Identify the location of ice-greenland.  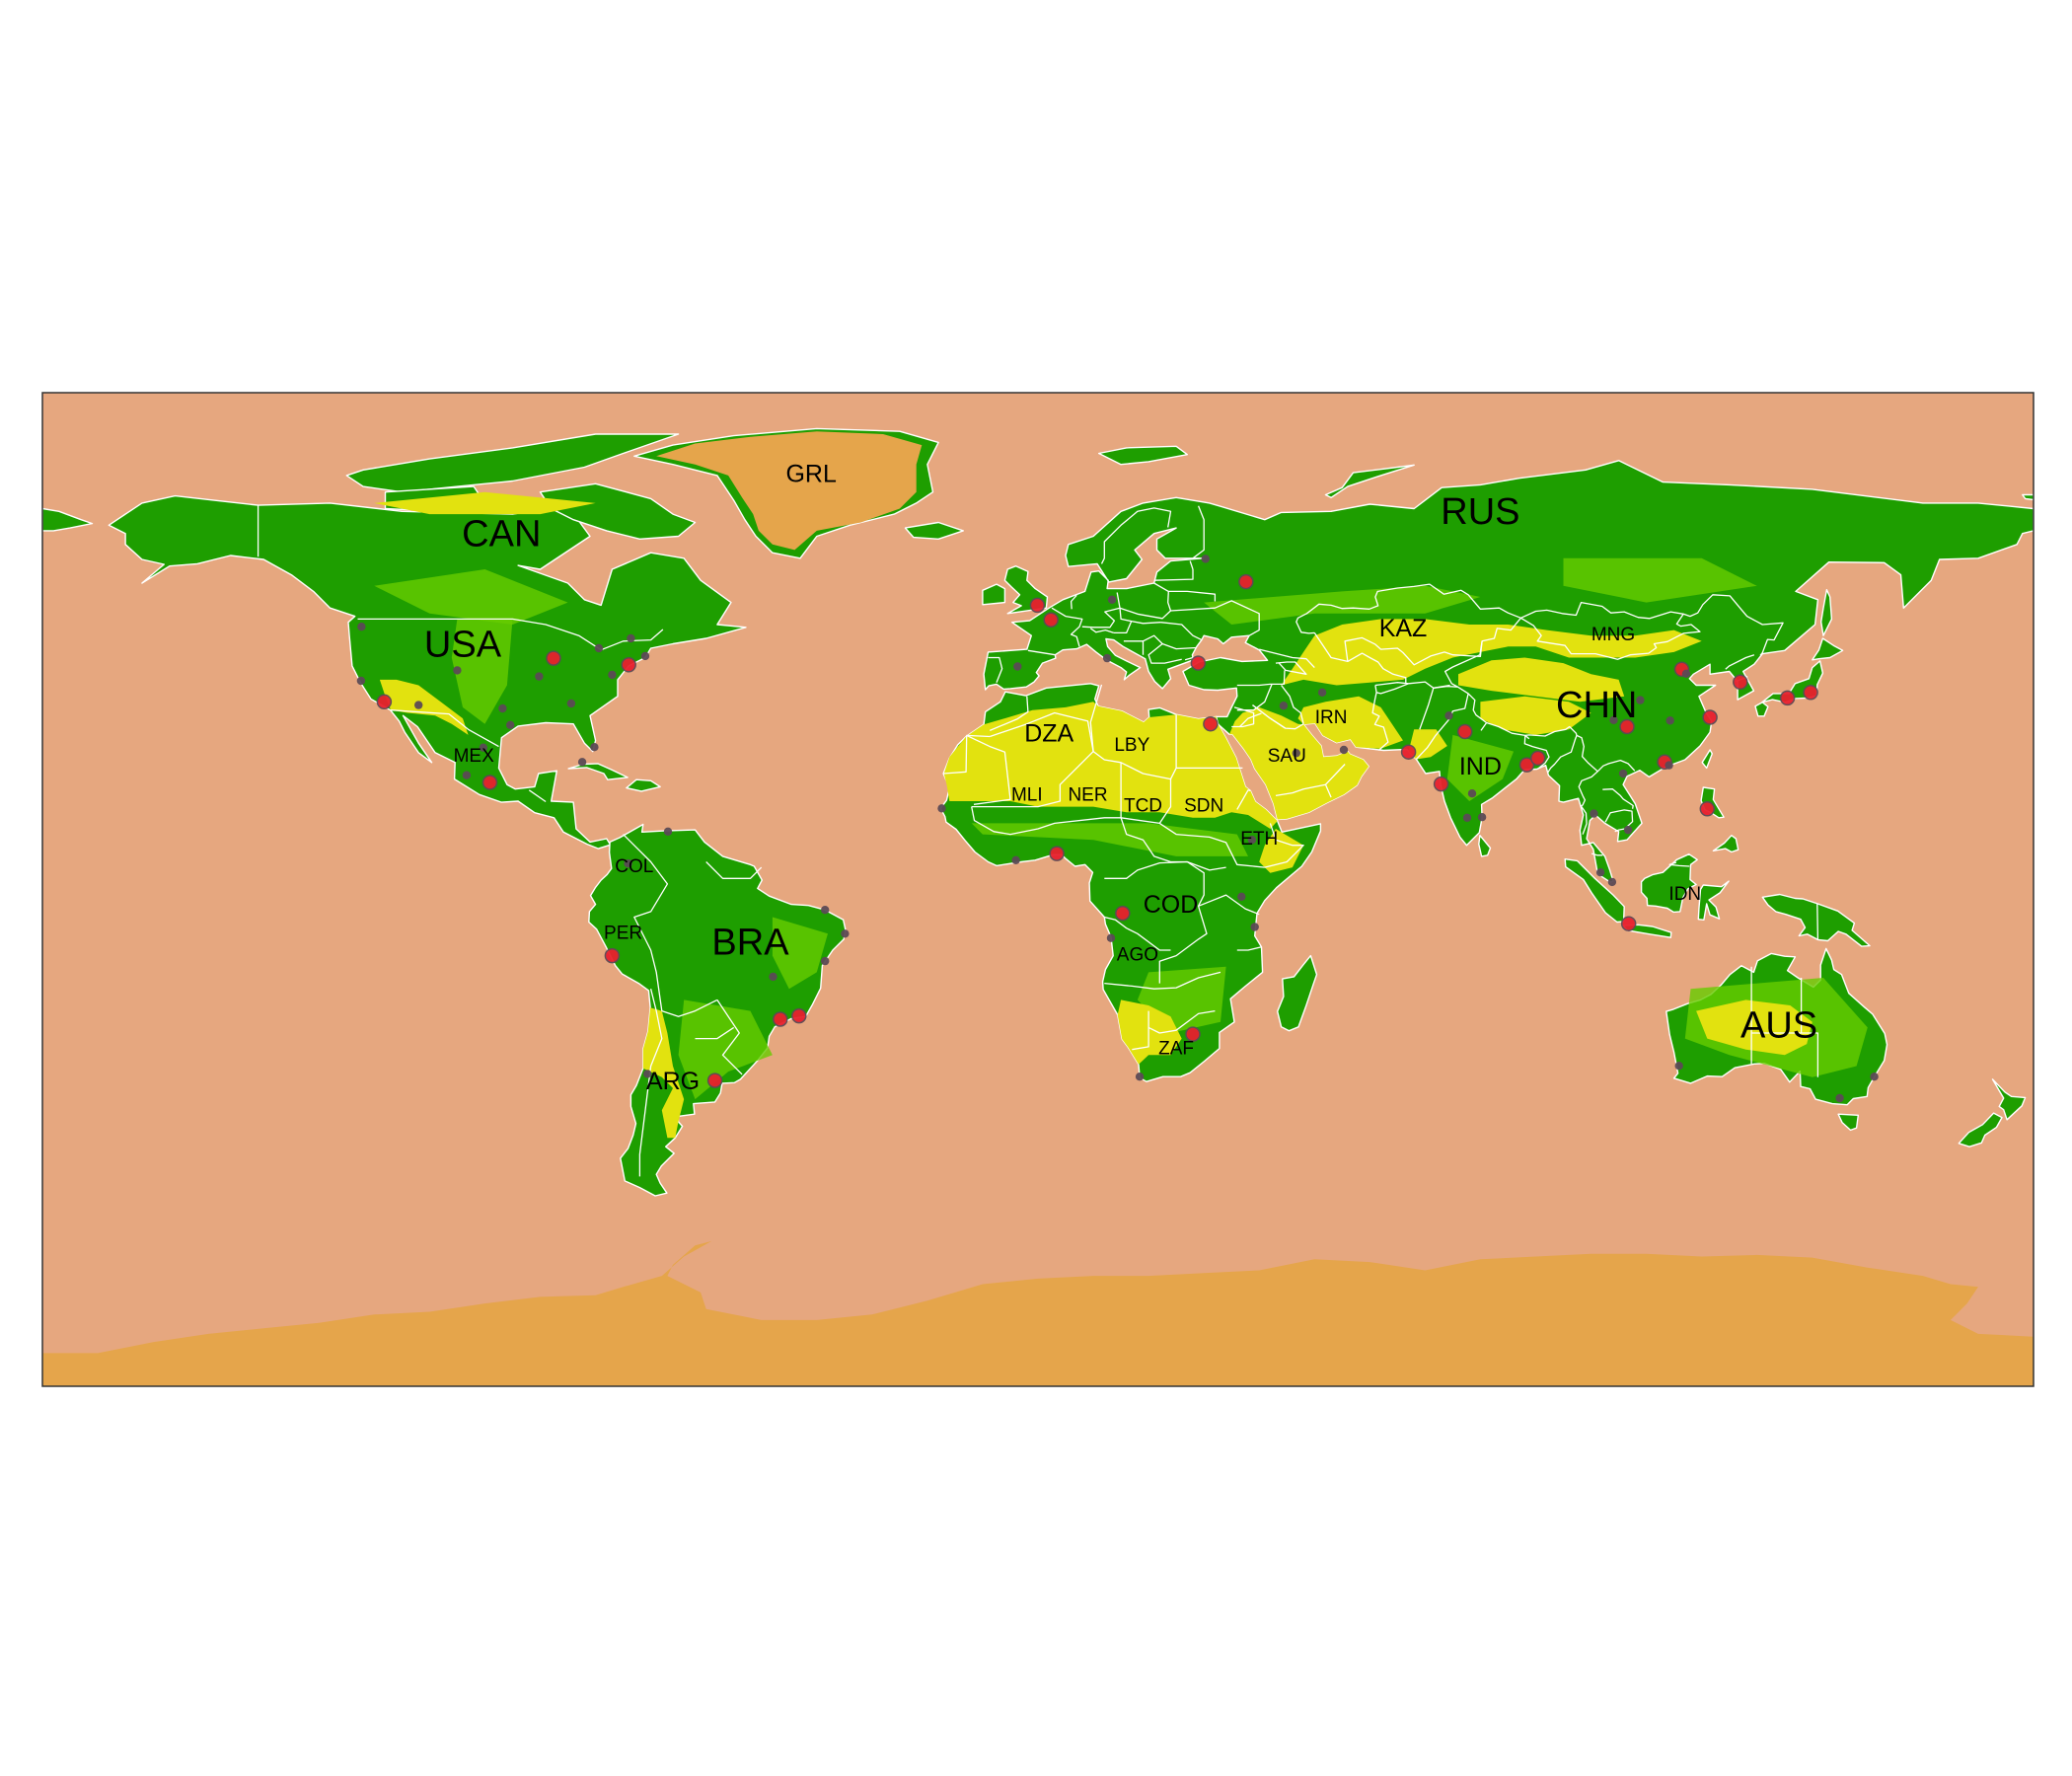
(790, 491).